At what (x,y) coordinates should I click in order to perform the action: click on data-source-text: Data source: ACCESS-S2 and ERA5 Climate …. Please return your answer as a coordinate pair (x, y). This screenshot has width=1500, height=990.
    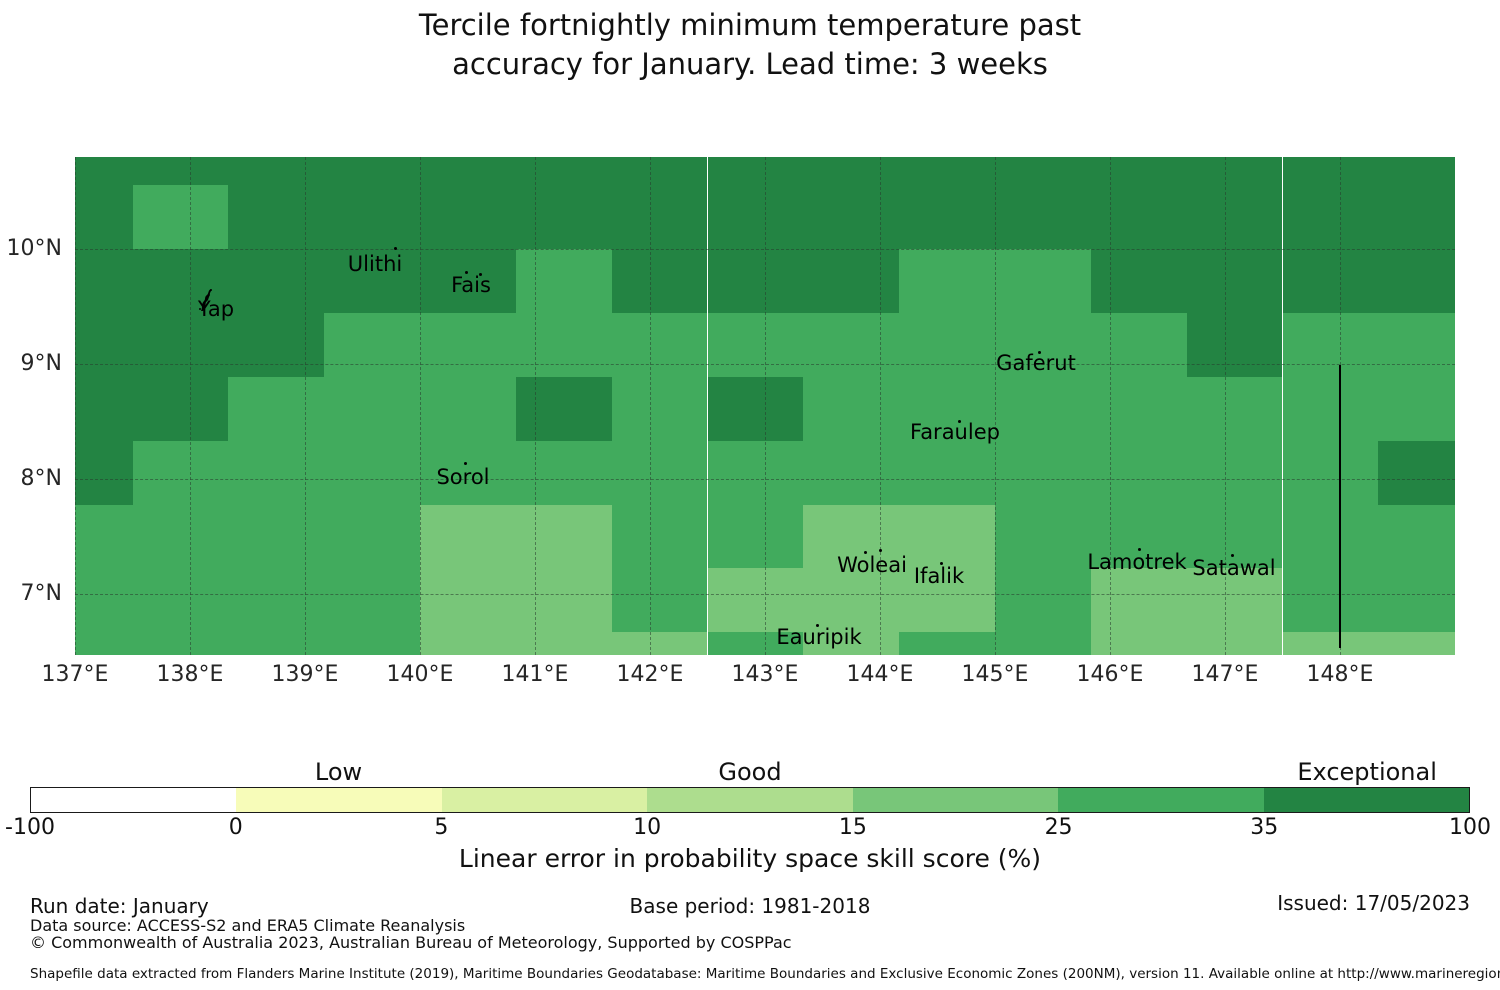
    Looking at the image, I should click on (248, 925).